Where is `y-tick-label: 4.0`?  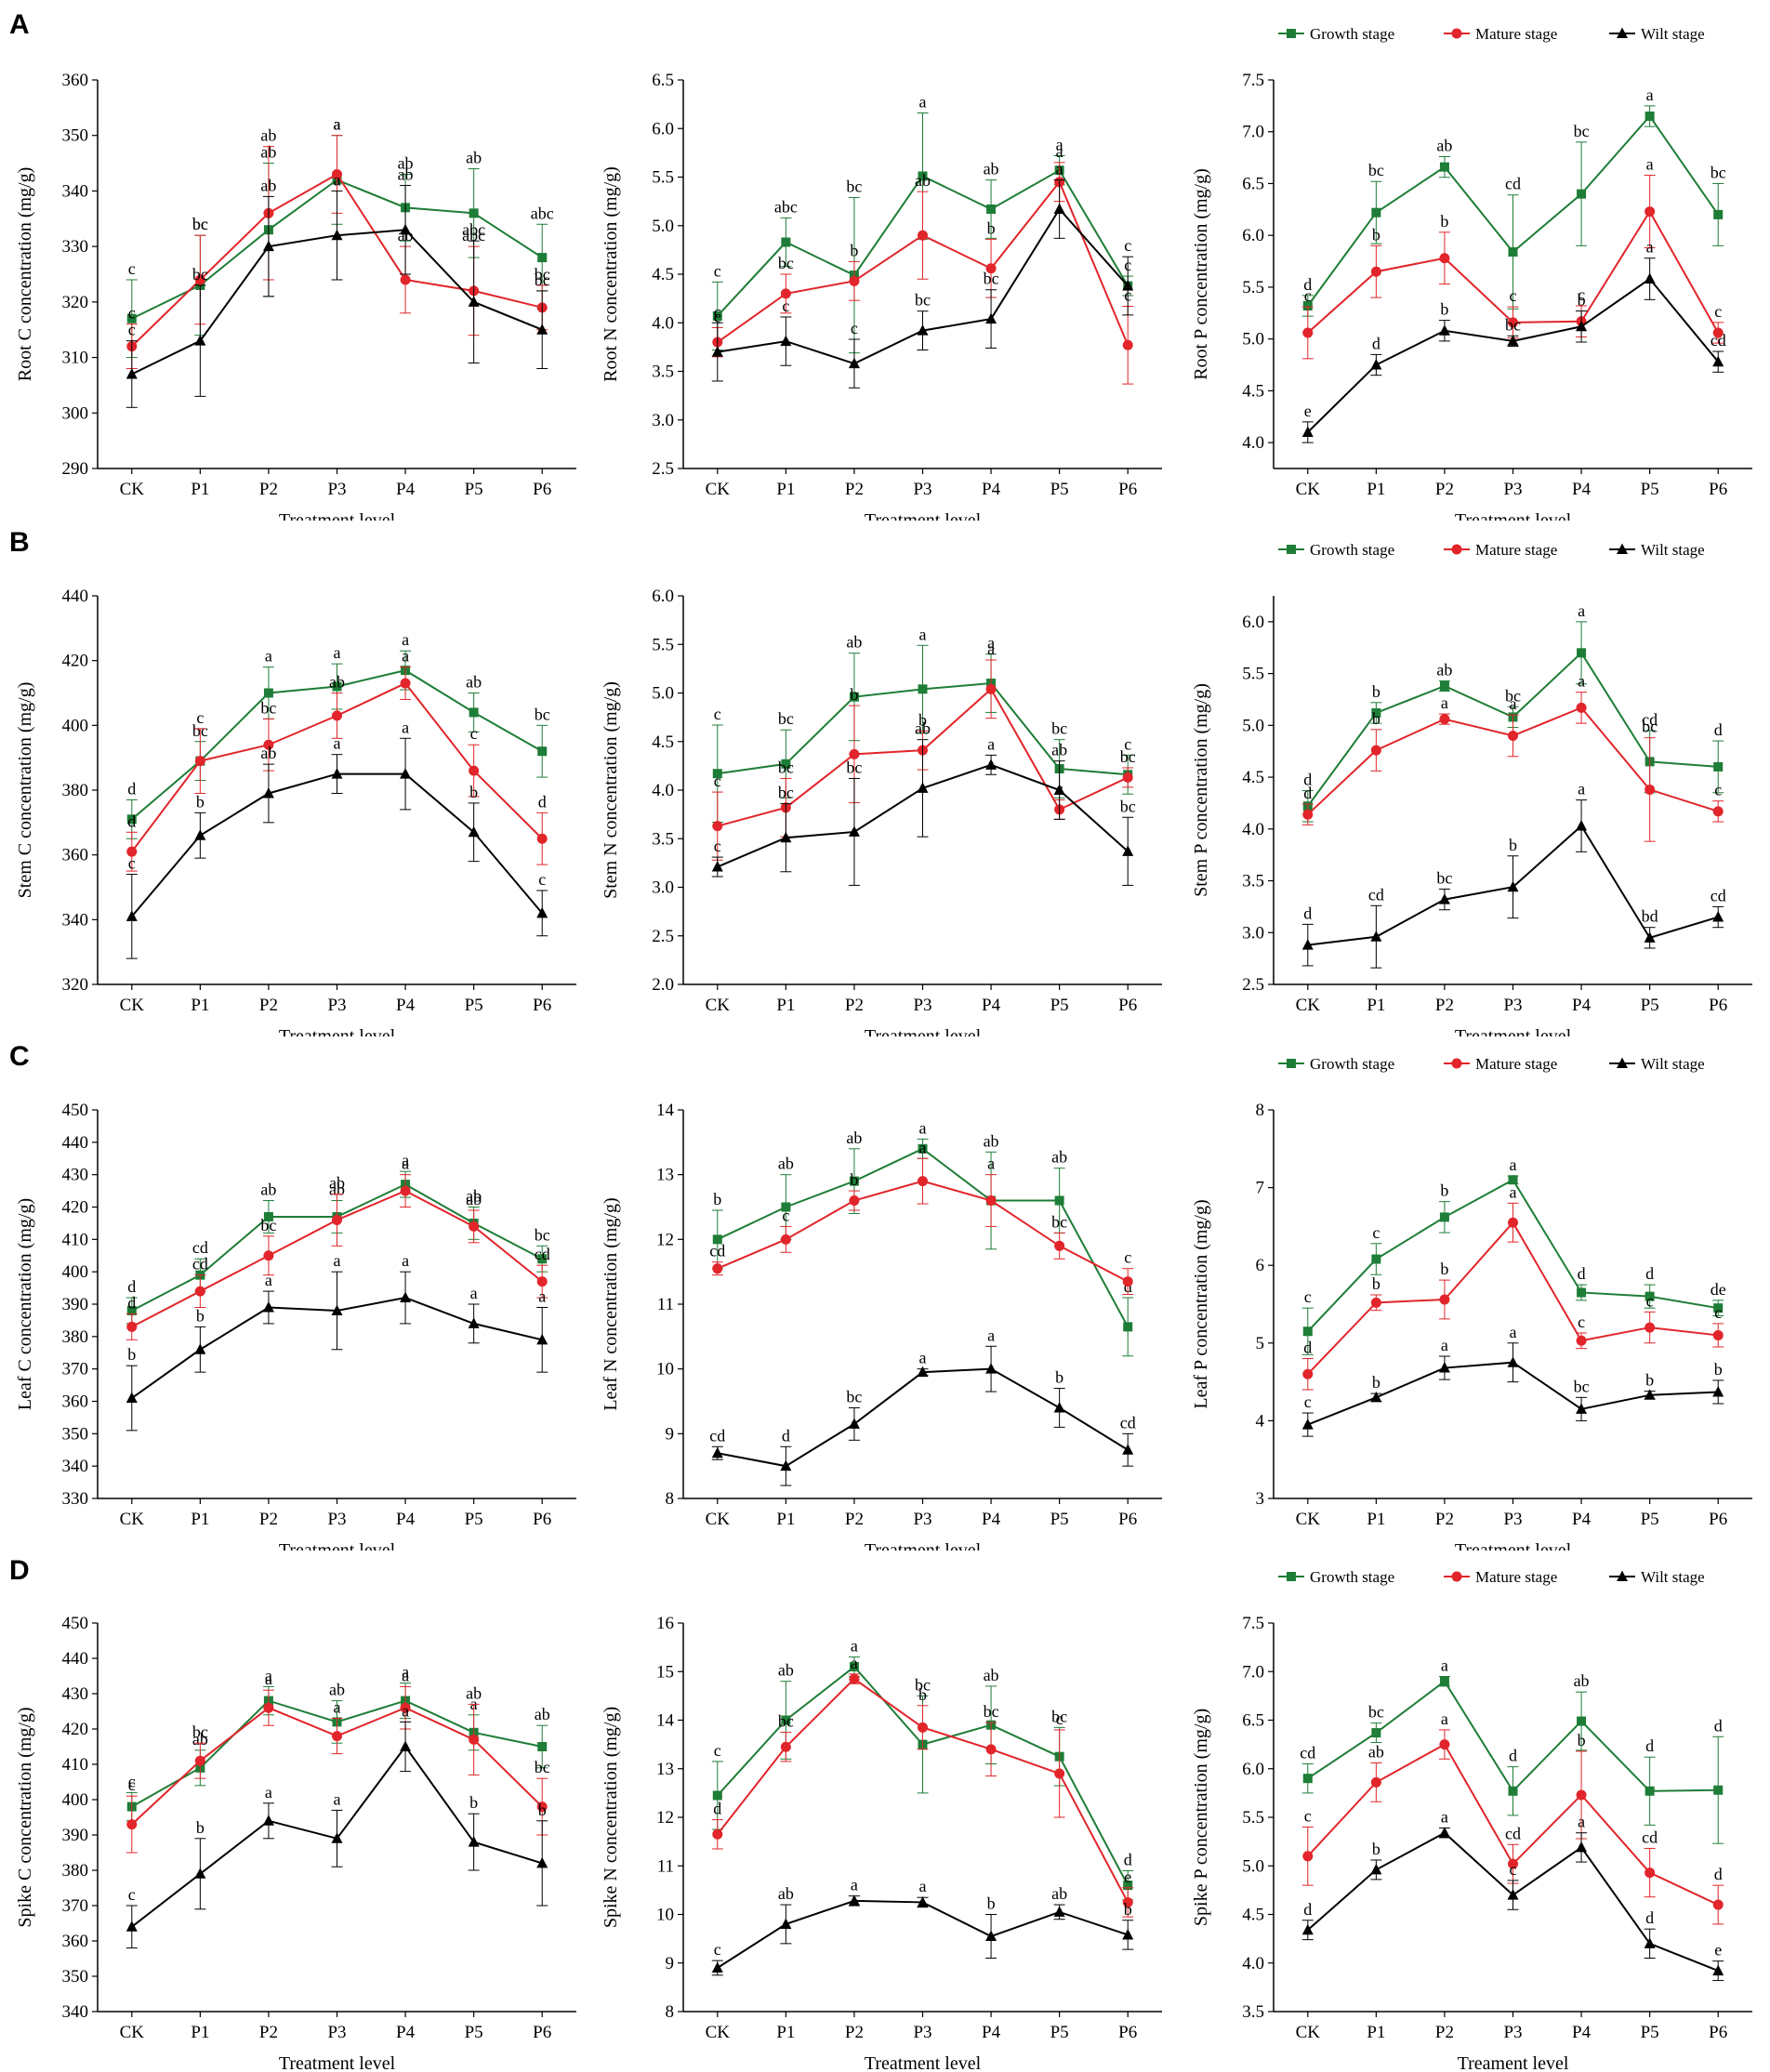 y-tick-label: 4.0 is located at coordinates (1253, 1964).